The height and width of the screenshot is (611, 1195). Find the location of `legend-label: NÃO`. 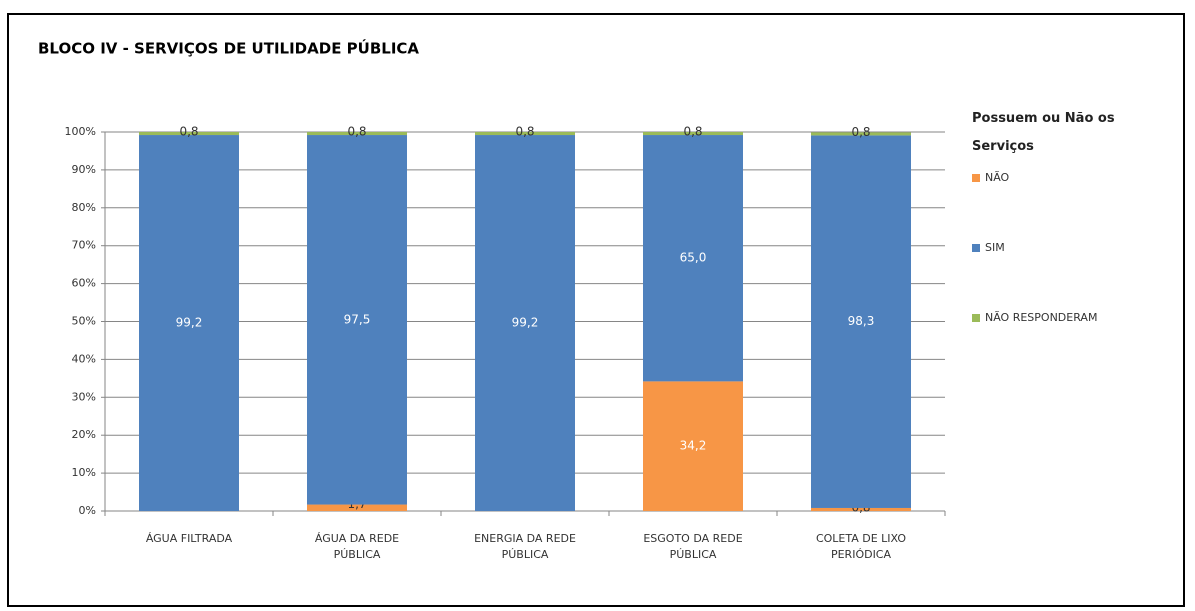

legend-label: NÃO is located at coordinates (997, 177).